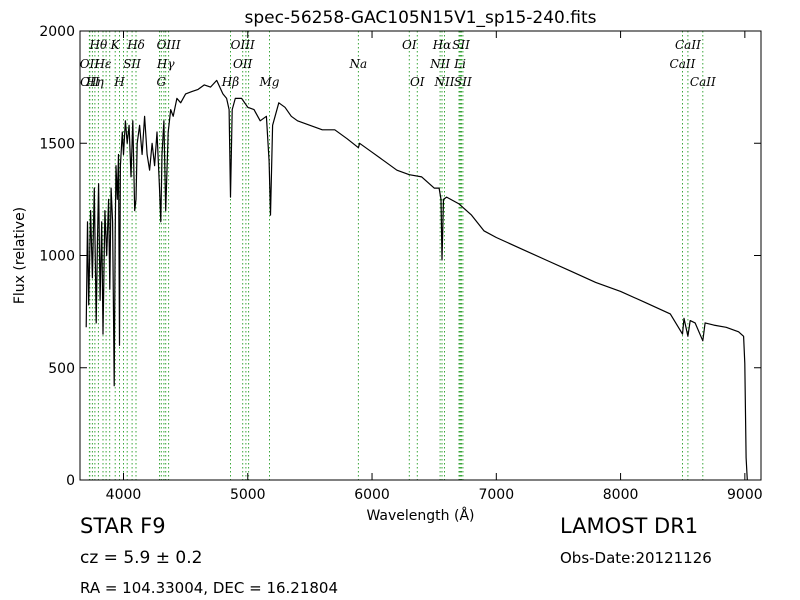 The height and width of the screenshot is (600, 800). Describe the element at coordinates (57, 32) in the screenshot. I see `y-tick-label: 2000` at that location.